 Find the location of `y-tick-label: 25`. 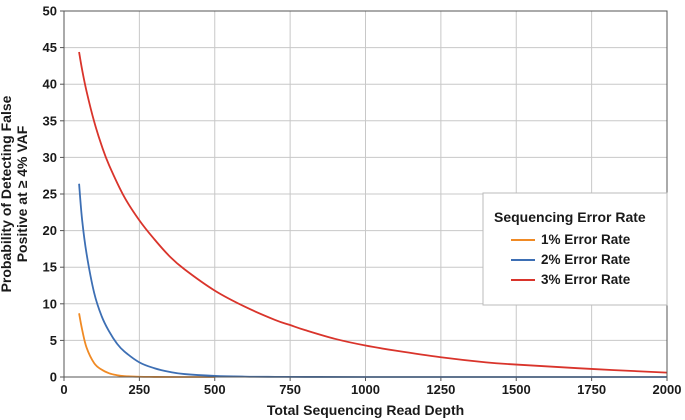

y-tick-label: 25 is located at coordinates (50, 194).